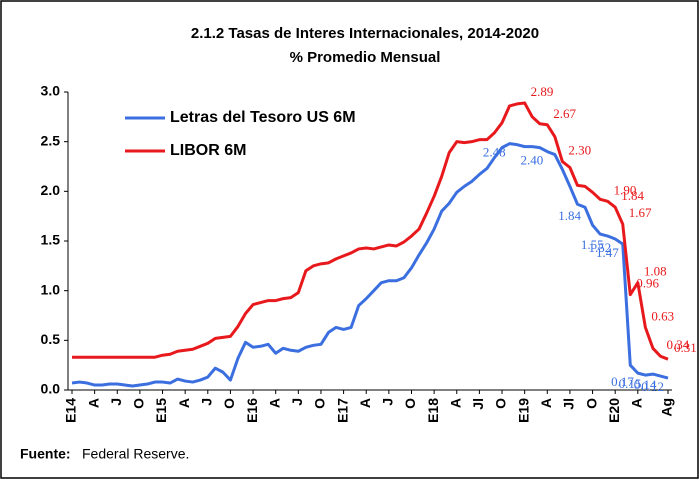  I want to click on y-tick-label: 2.5, so click(51, 140).